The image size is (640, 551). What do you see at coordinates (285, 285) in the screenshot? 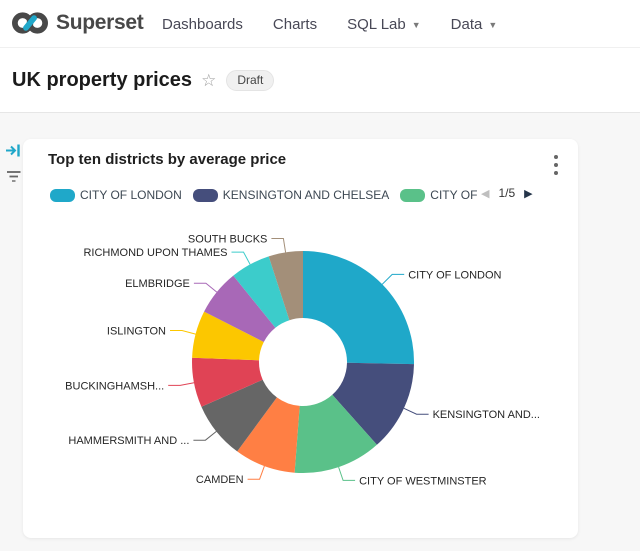
I see `pie-slice-south-bucks` at bounding box center [285, 285].